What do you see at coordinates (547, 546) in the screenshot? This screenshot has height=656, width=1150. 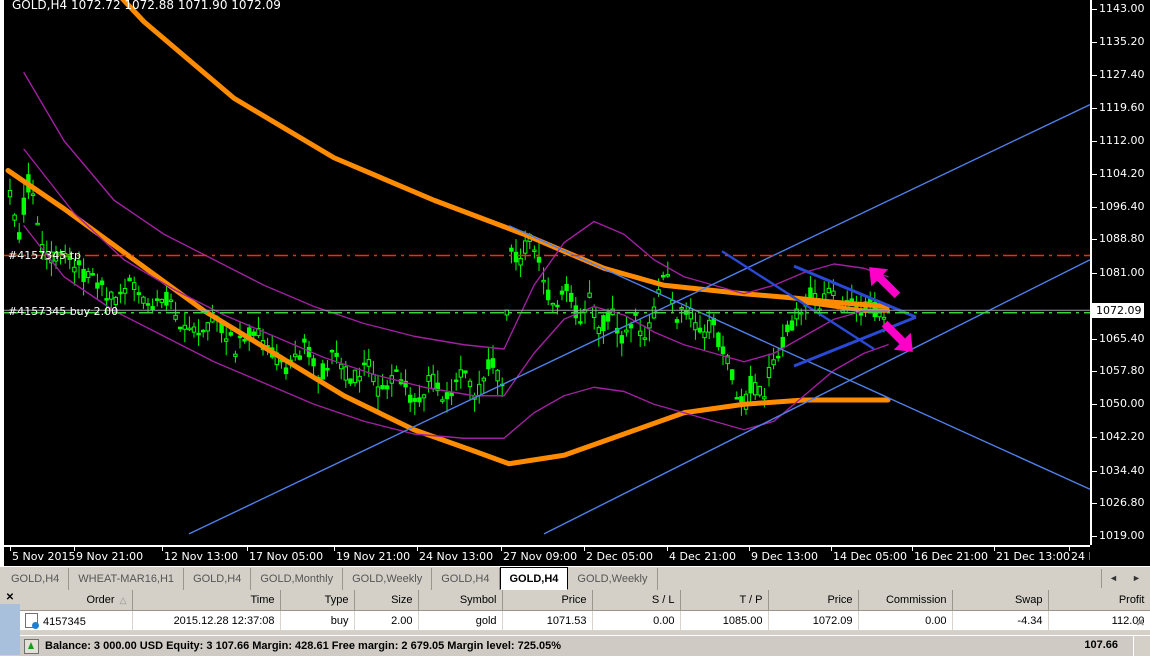 I see `time-axis-line` at bounding box center [547, 546].